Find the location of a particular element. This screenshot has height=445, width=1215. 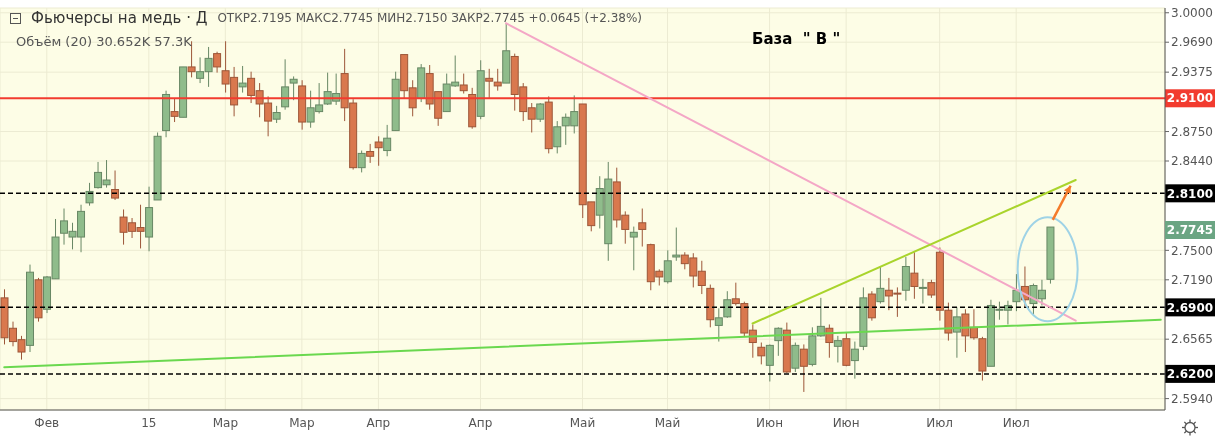

ref-line-label: 2.6900 is located at coordinates (1190, 307).